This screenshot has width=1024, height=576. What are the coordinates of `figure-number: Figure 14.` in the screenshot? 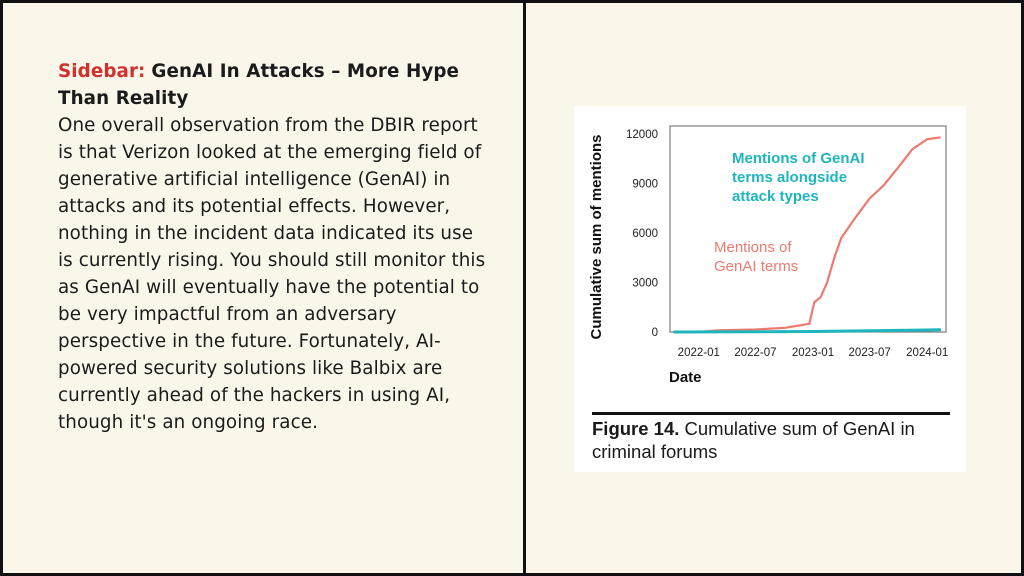 It's located at (636, 428).